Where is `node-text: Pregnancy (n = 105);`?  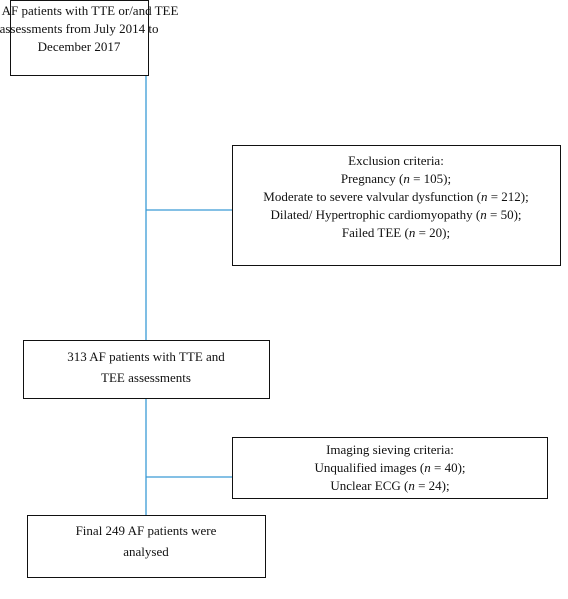 node-text: Pregnancy (n = 105); is located at coordinates (396, 178).